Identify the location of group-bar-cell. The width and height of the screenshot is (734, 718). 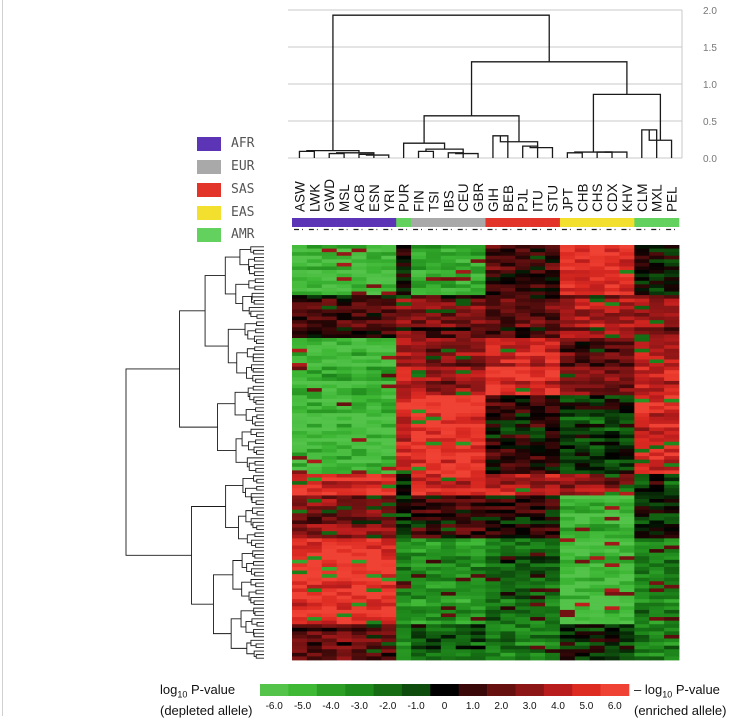
(359, 222).